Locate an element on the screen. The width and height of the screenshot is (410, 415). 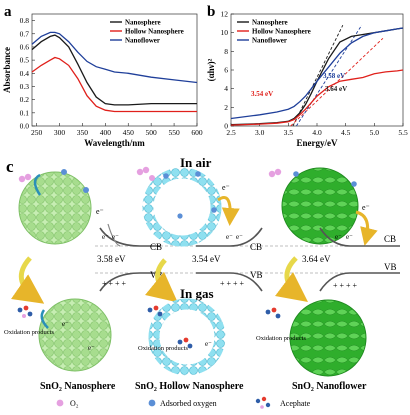
reaction-arrow is located at coordinates (161, 280).